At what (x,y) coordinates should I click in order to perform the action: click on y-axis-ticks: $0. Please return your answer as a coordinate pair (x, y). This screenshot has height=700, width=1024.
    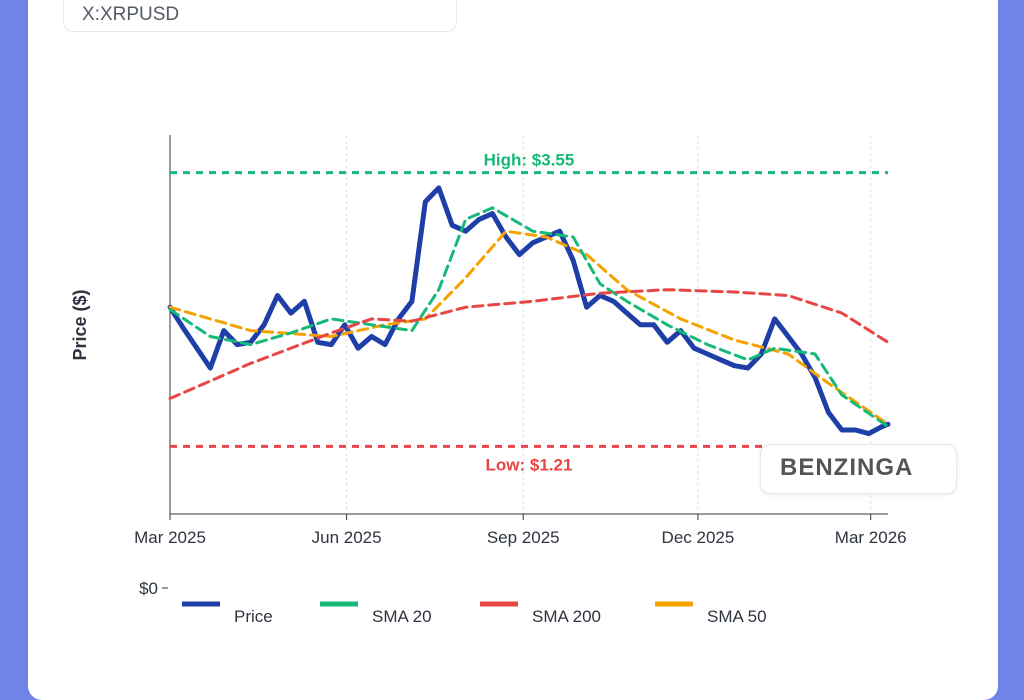
    Looking at the image, I should click on (153, 588).